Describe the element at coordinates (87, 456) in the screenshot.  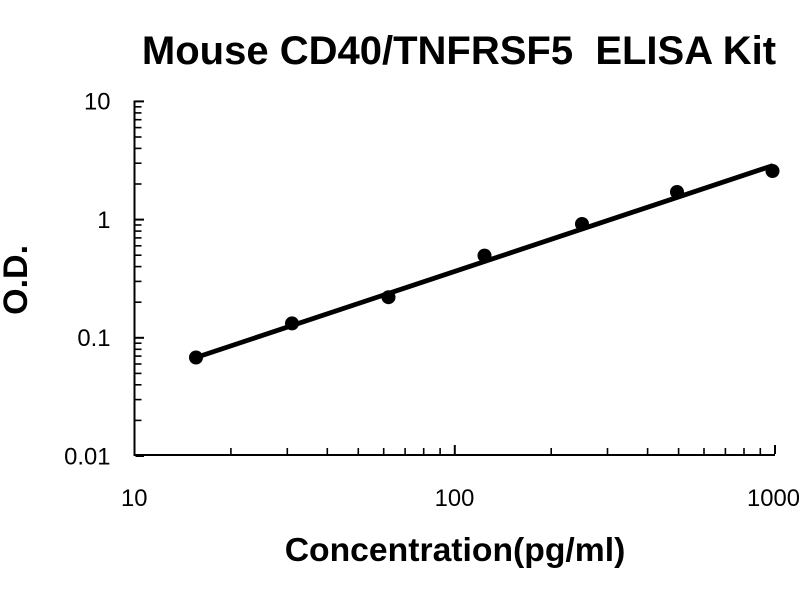
I see `svg-text: 0.01` at that location.